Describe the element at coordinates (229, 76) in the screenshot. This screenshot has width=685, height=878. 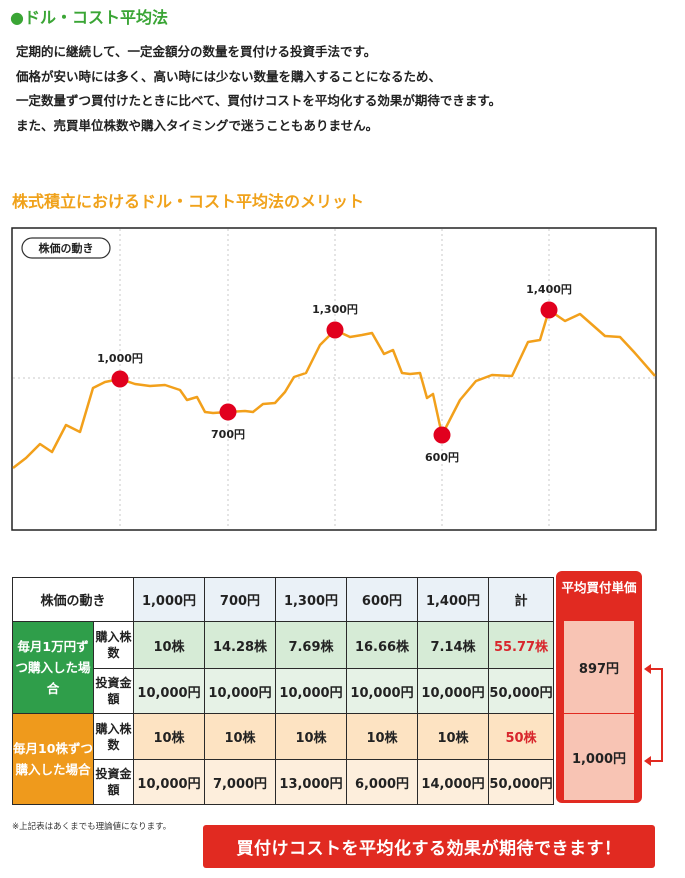
I see `intro-line: 価格が安い時には多く、高い時には少ない数量を購入することになるため、` at that location.